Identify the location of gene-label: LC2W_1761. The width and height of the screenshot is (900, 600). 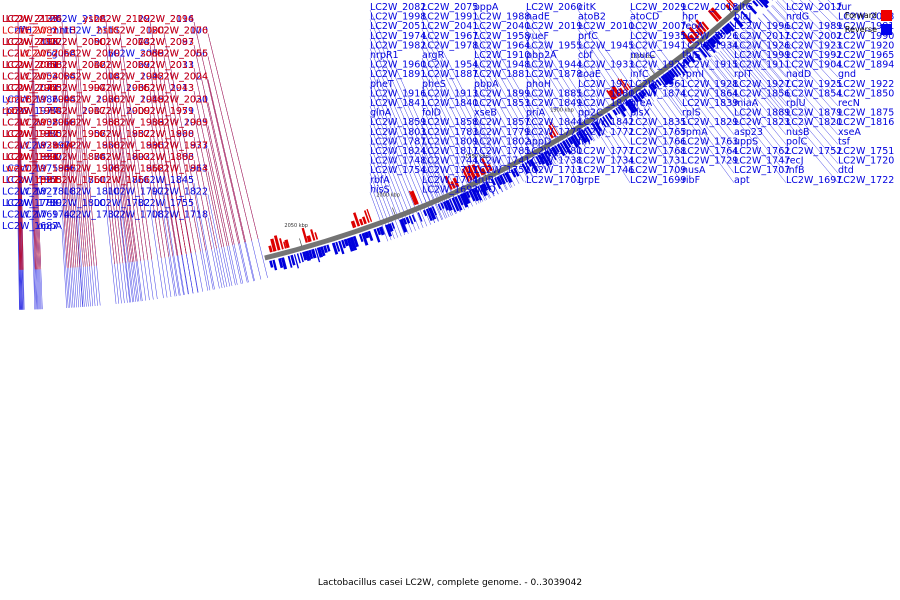
(78, 180).